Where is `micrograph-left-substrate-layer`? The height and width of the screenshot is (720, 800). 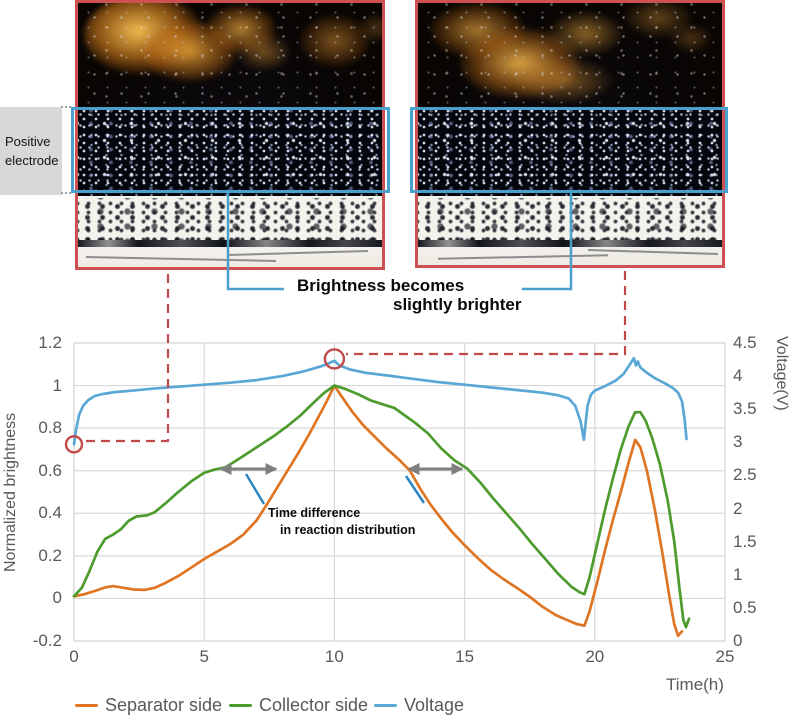 micrograph-left-substrate-layer is located at coordinates (230, 231).